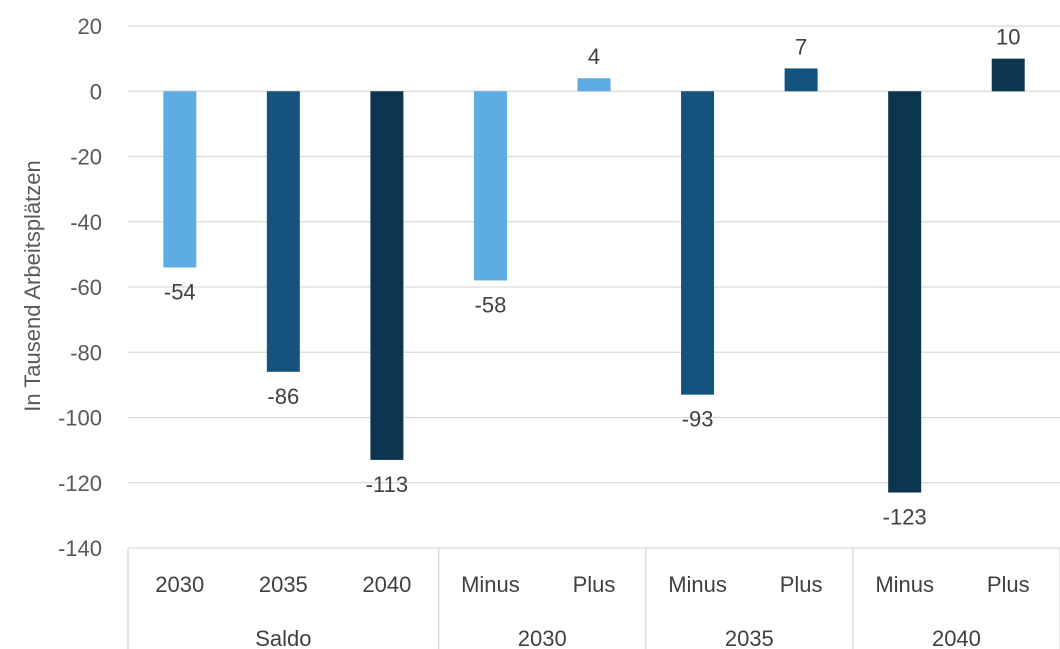 This screenshot has width=1060, height=649. I want to click on y-tick-label: -120, so click(80, 483).